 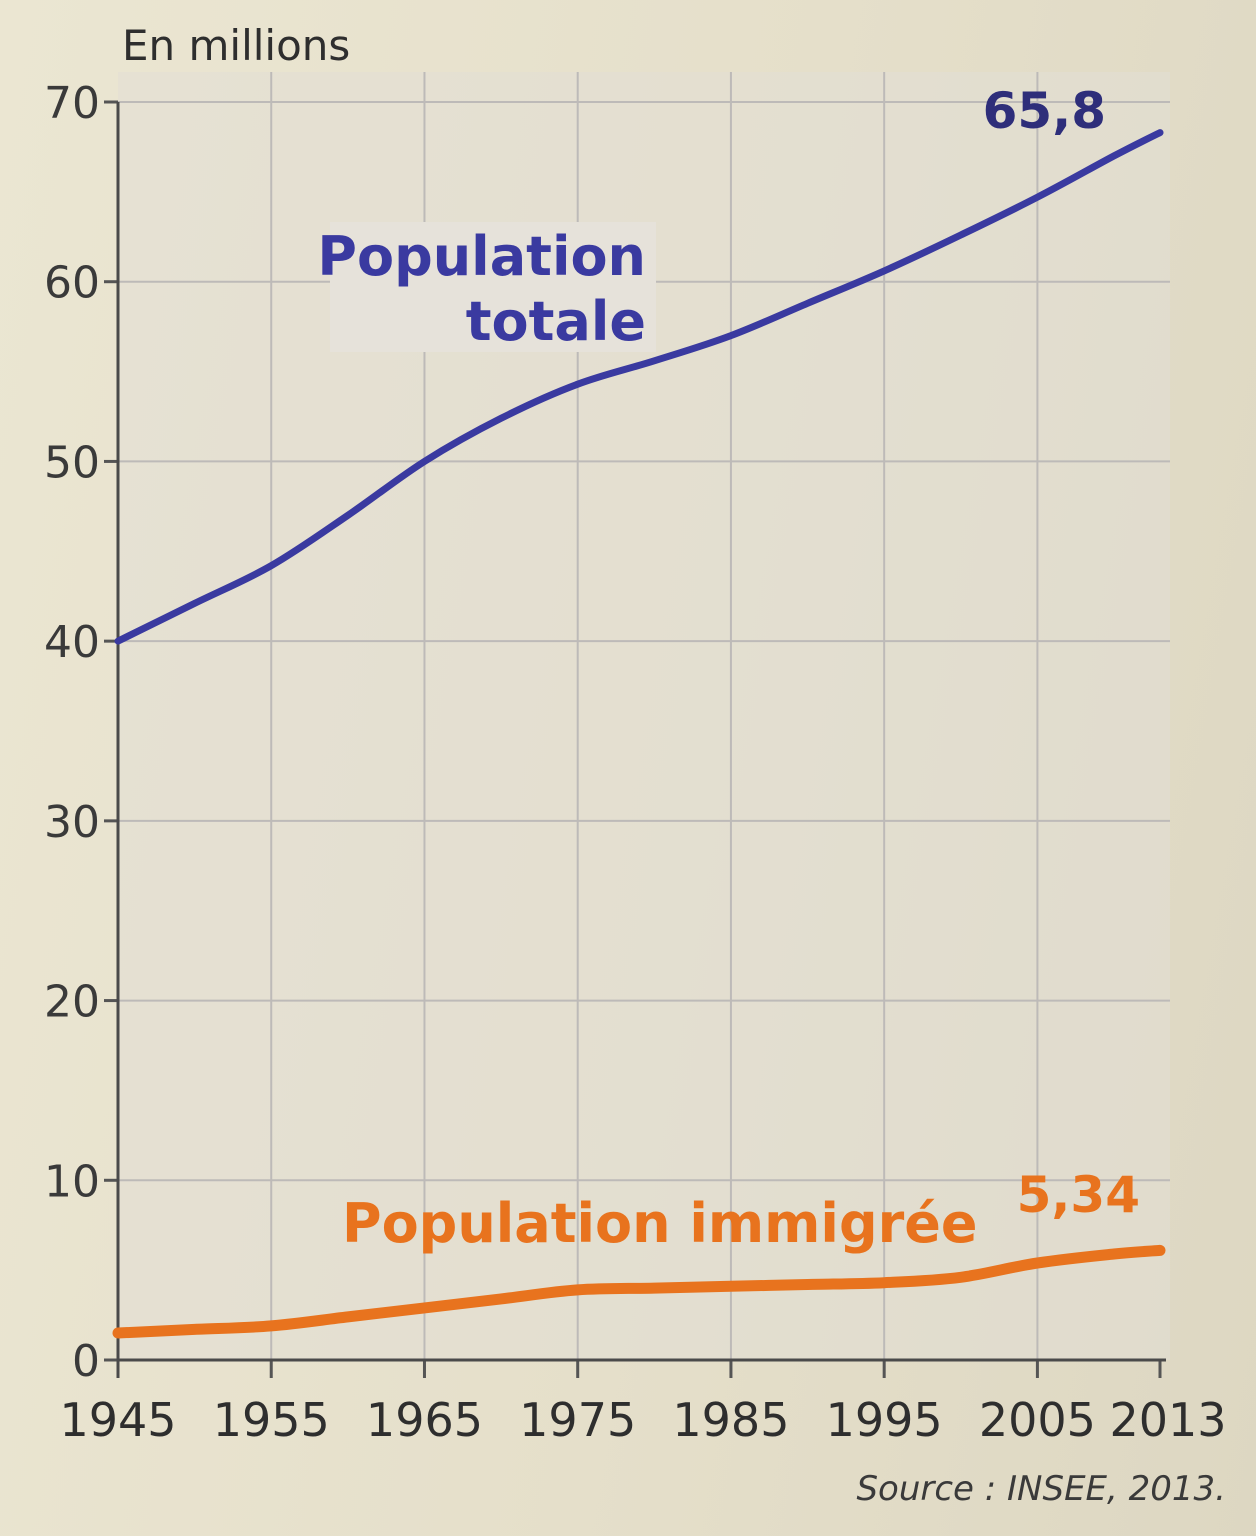 What do you see at coordinates (730, 1420) in the screenshot?
I see `x-tick-label: 1985` at bounding box center [730, 1420].